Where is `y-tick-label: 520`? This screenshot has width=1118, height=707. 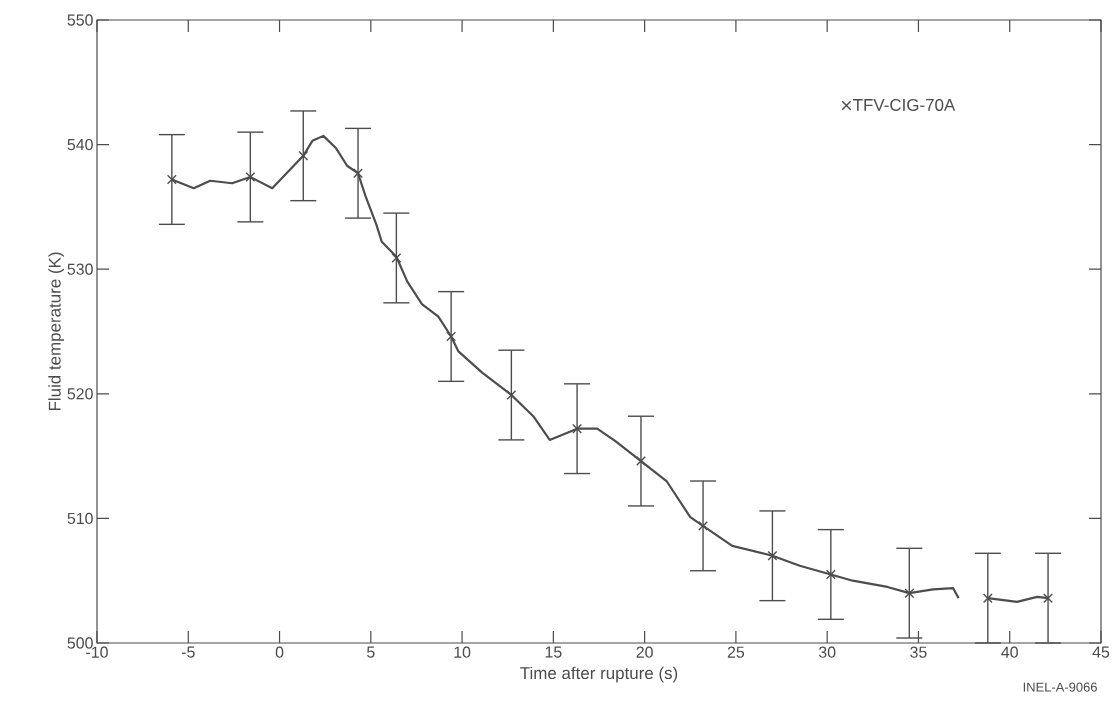
y-tick-label: 520 is located at coordinates (80, 394).